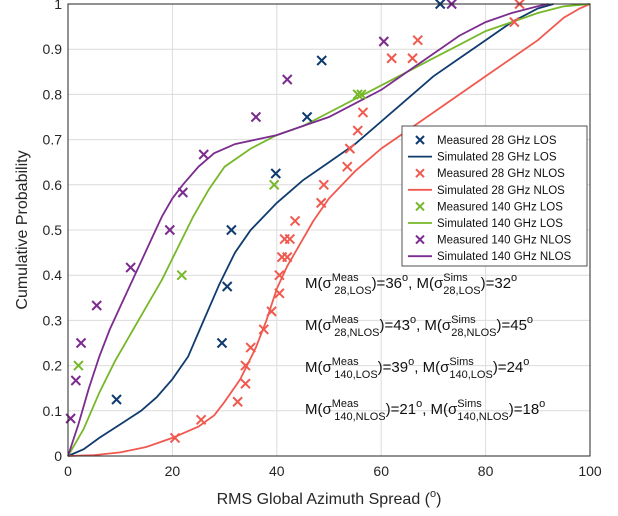  What do you see at coordinates (53, 49) in the screenshot?
I see `y-tick-label: 0.9` at bounding box center [53, 49].